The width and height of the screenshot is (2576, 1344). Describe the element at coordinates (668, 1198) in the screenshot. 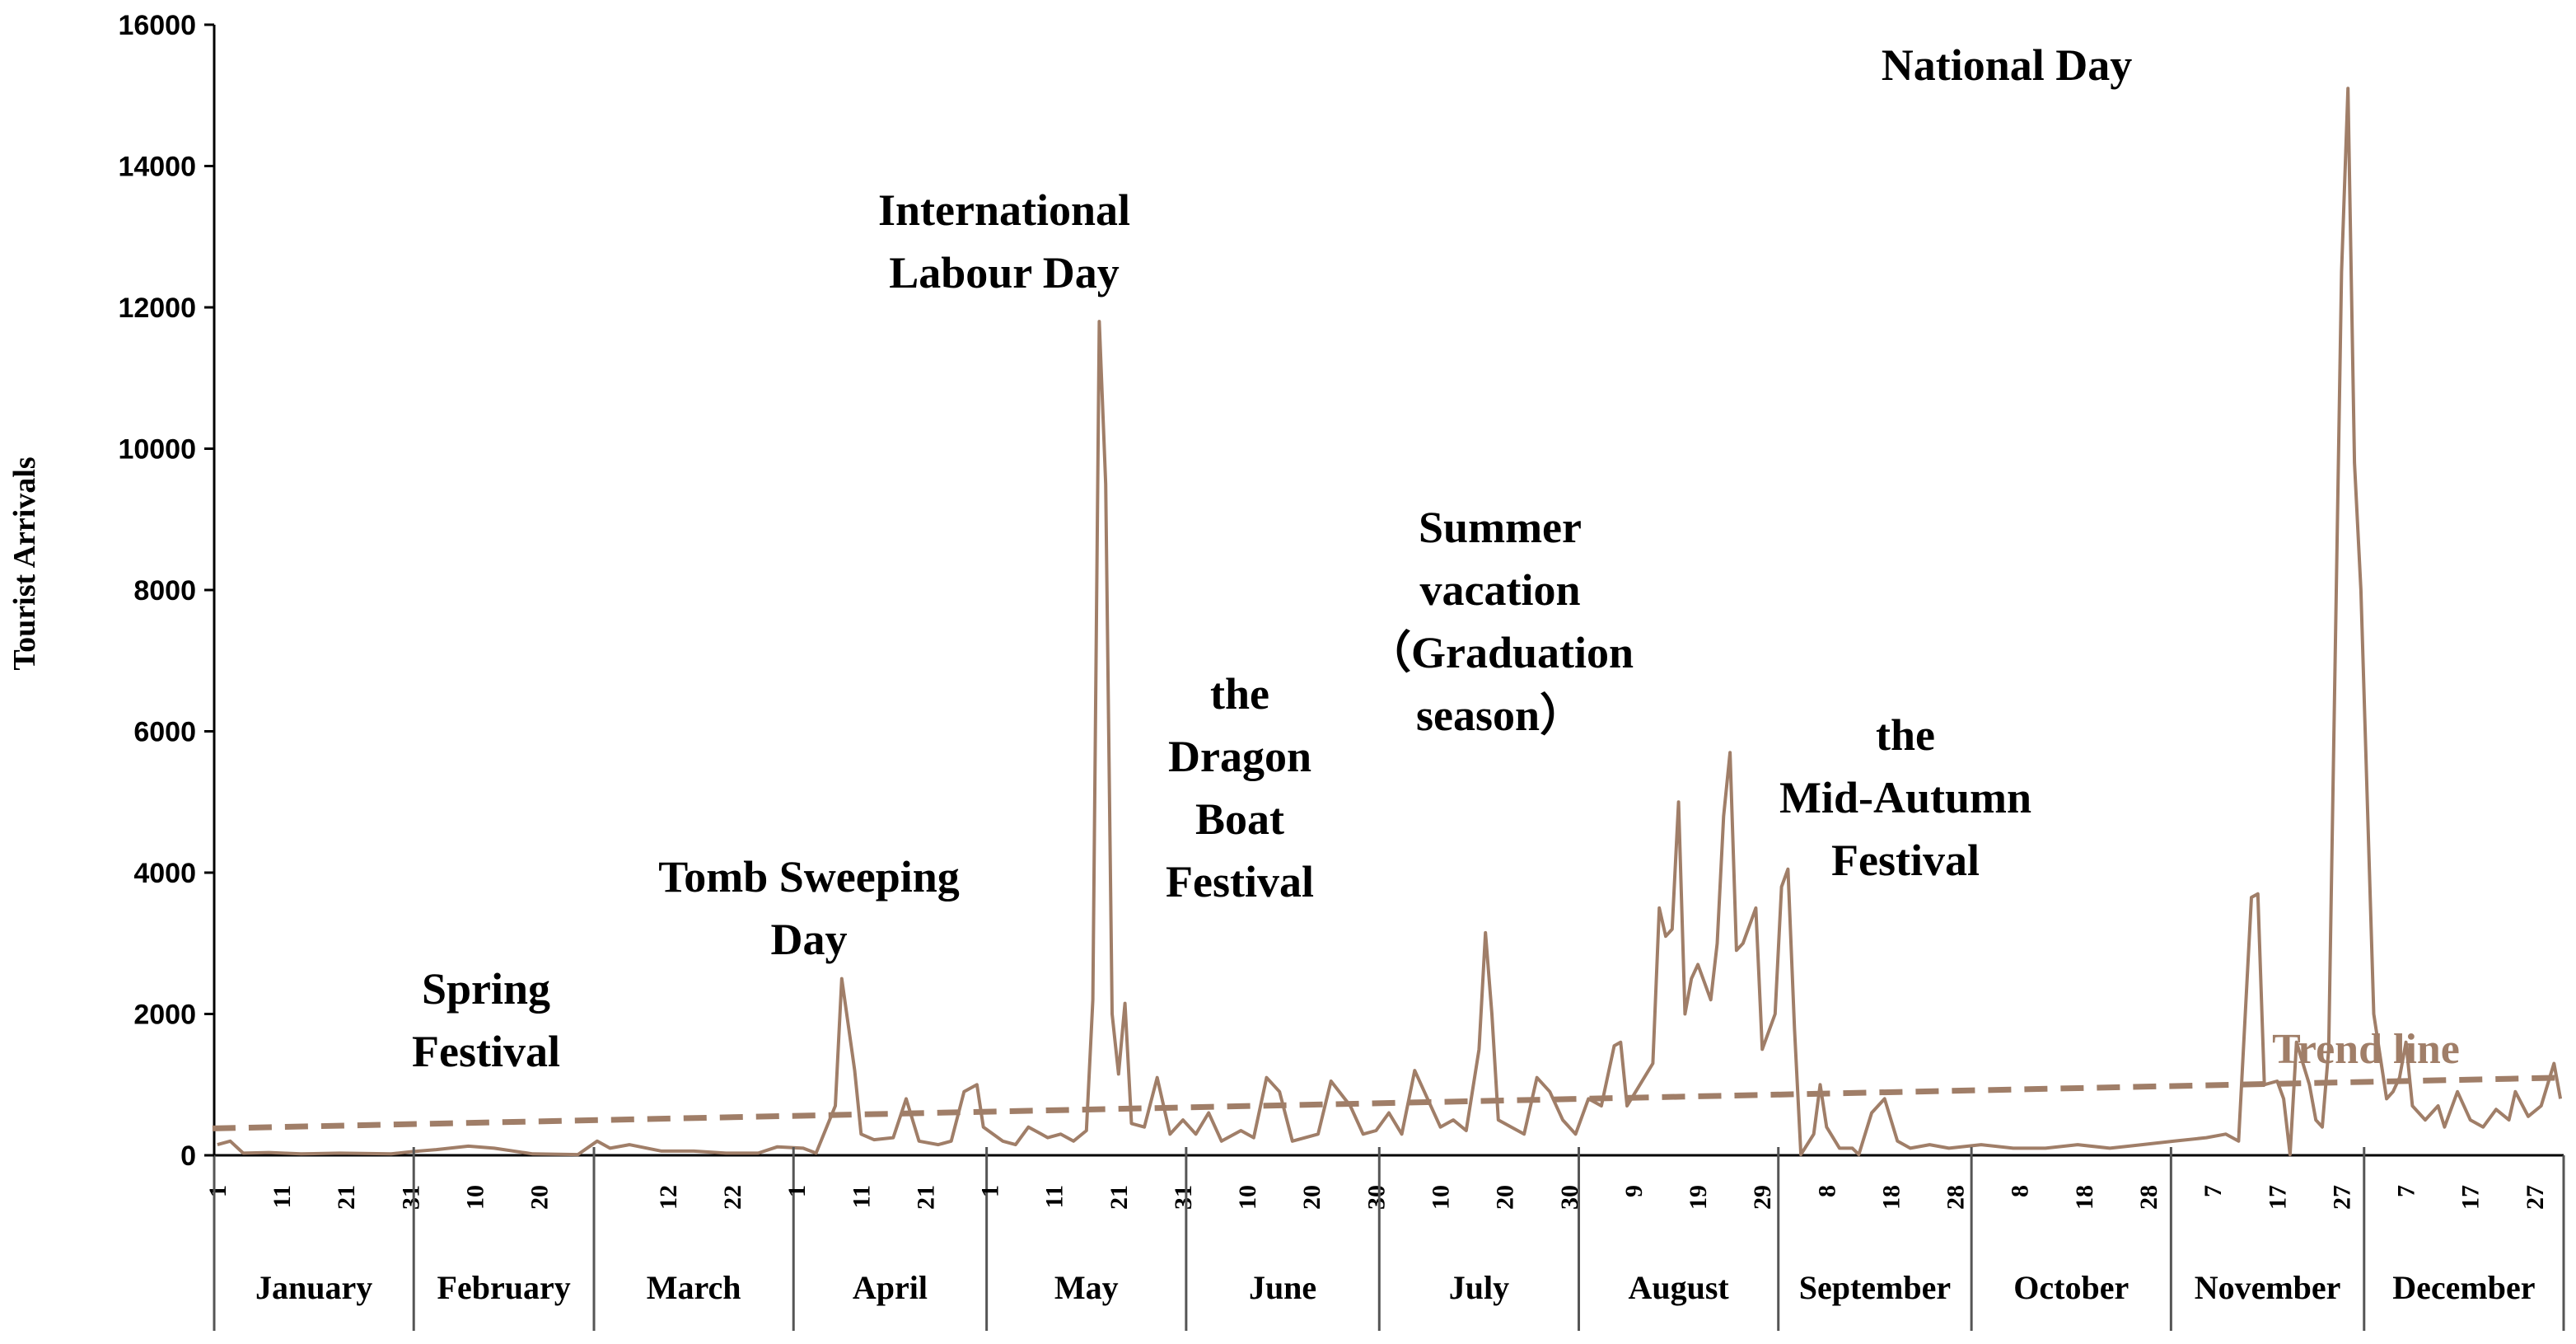

I see `x-tick-label: 12` at that location.